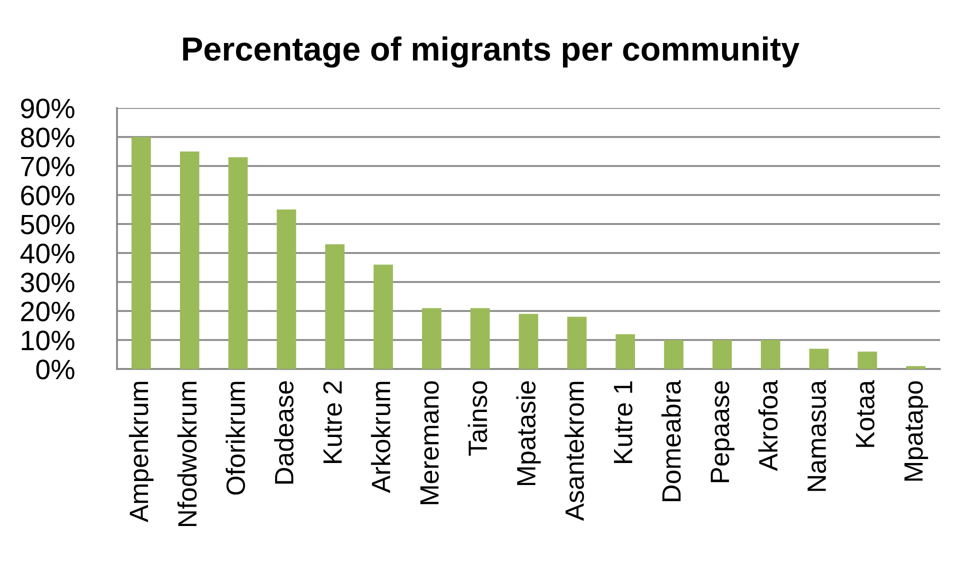  I want to click on x-tick-label: Kotaa, so click(865, 413).